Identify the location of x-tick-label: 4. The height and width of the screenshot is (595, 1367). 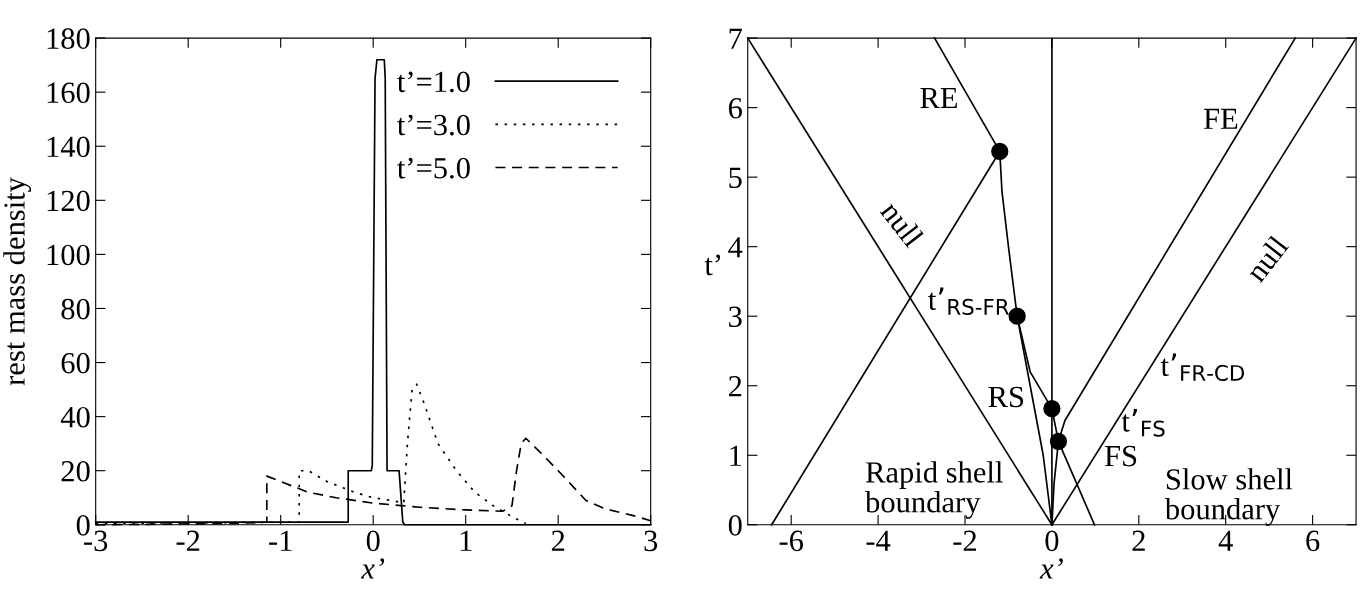
(1225, 540).